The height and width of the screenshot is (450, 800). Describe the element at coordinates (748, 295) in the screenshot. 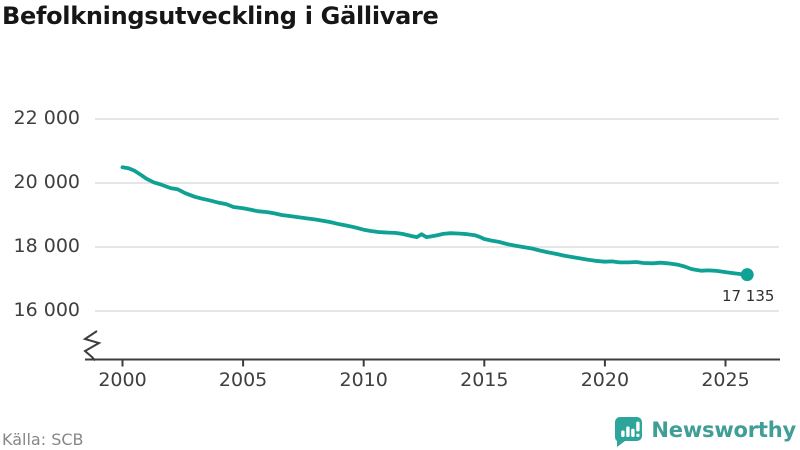

I see `end-value-label: 17 135` at that location.